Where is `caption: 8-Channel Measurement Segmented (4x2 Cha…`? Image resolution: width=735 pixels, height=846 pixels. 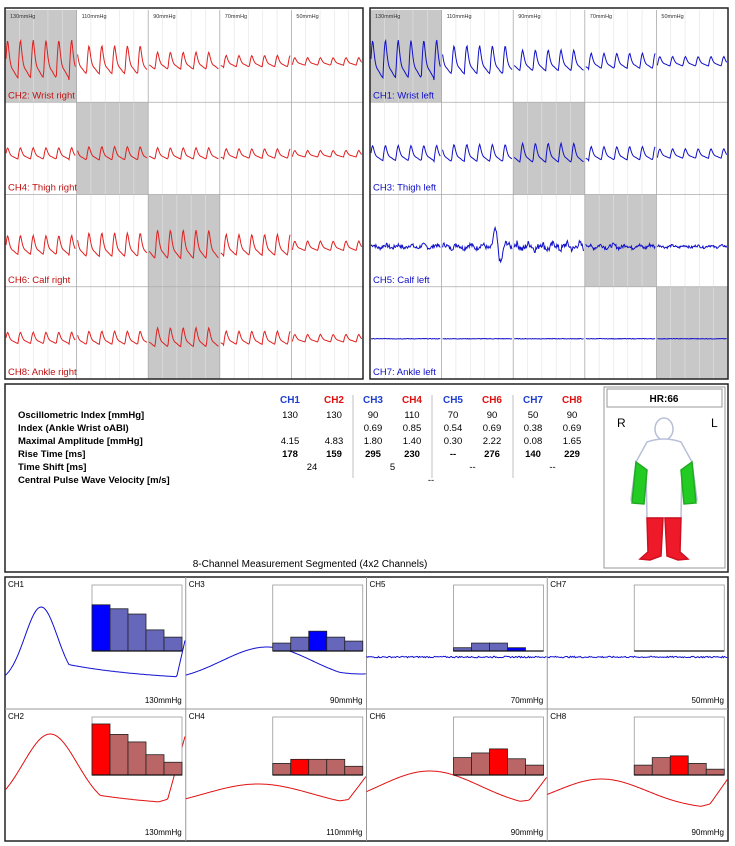
caption: 8-Channel Measurement Segmented (4x2 Cha… is located at coordinates (310, 564).